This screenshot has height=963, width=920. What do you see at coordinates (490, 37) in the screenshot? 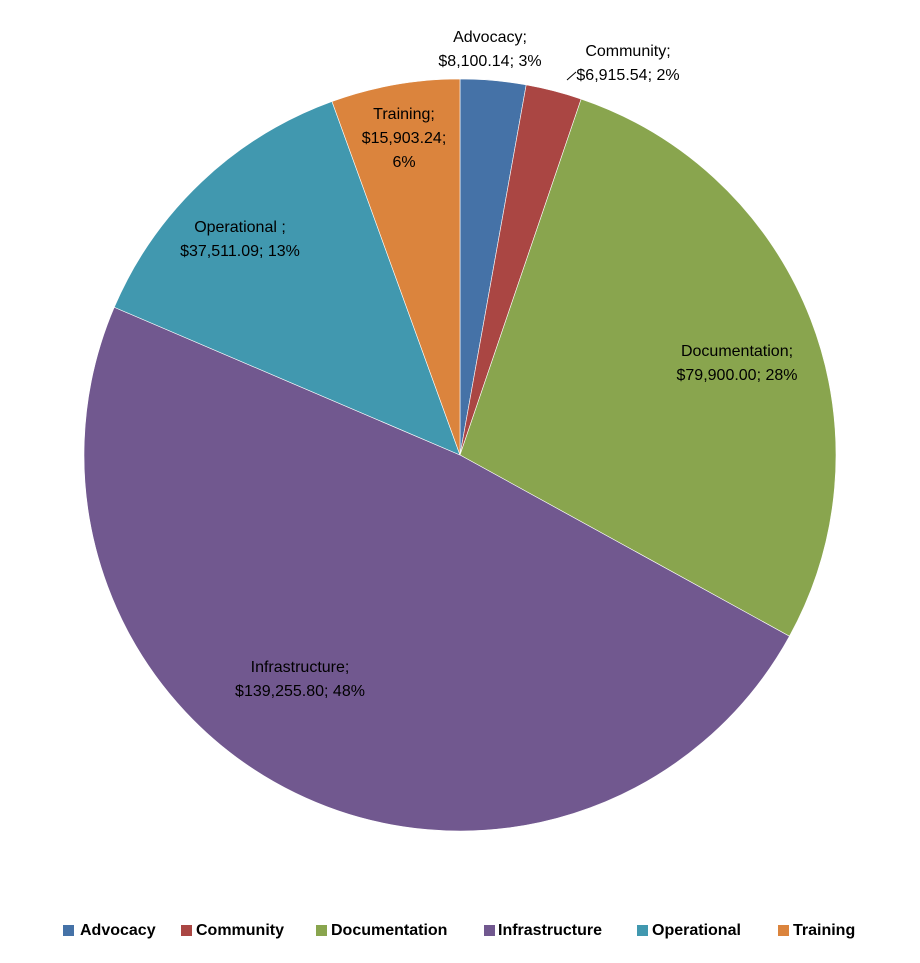
I see `data-label: Advocacy;` at bounding box center [490, 37].